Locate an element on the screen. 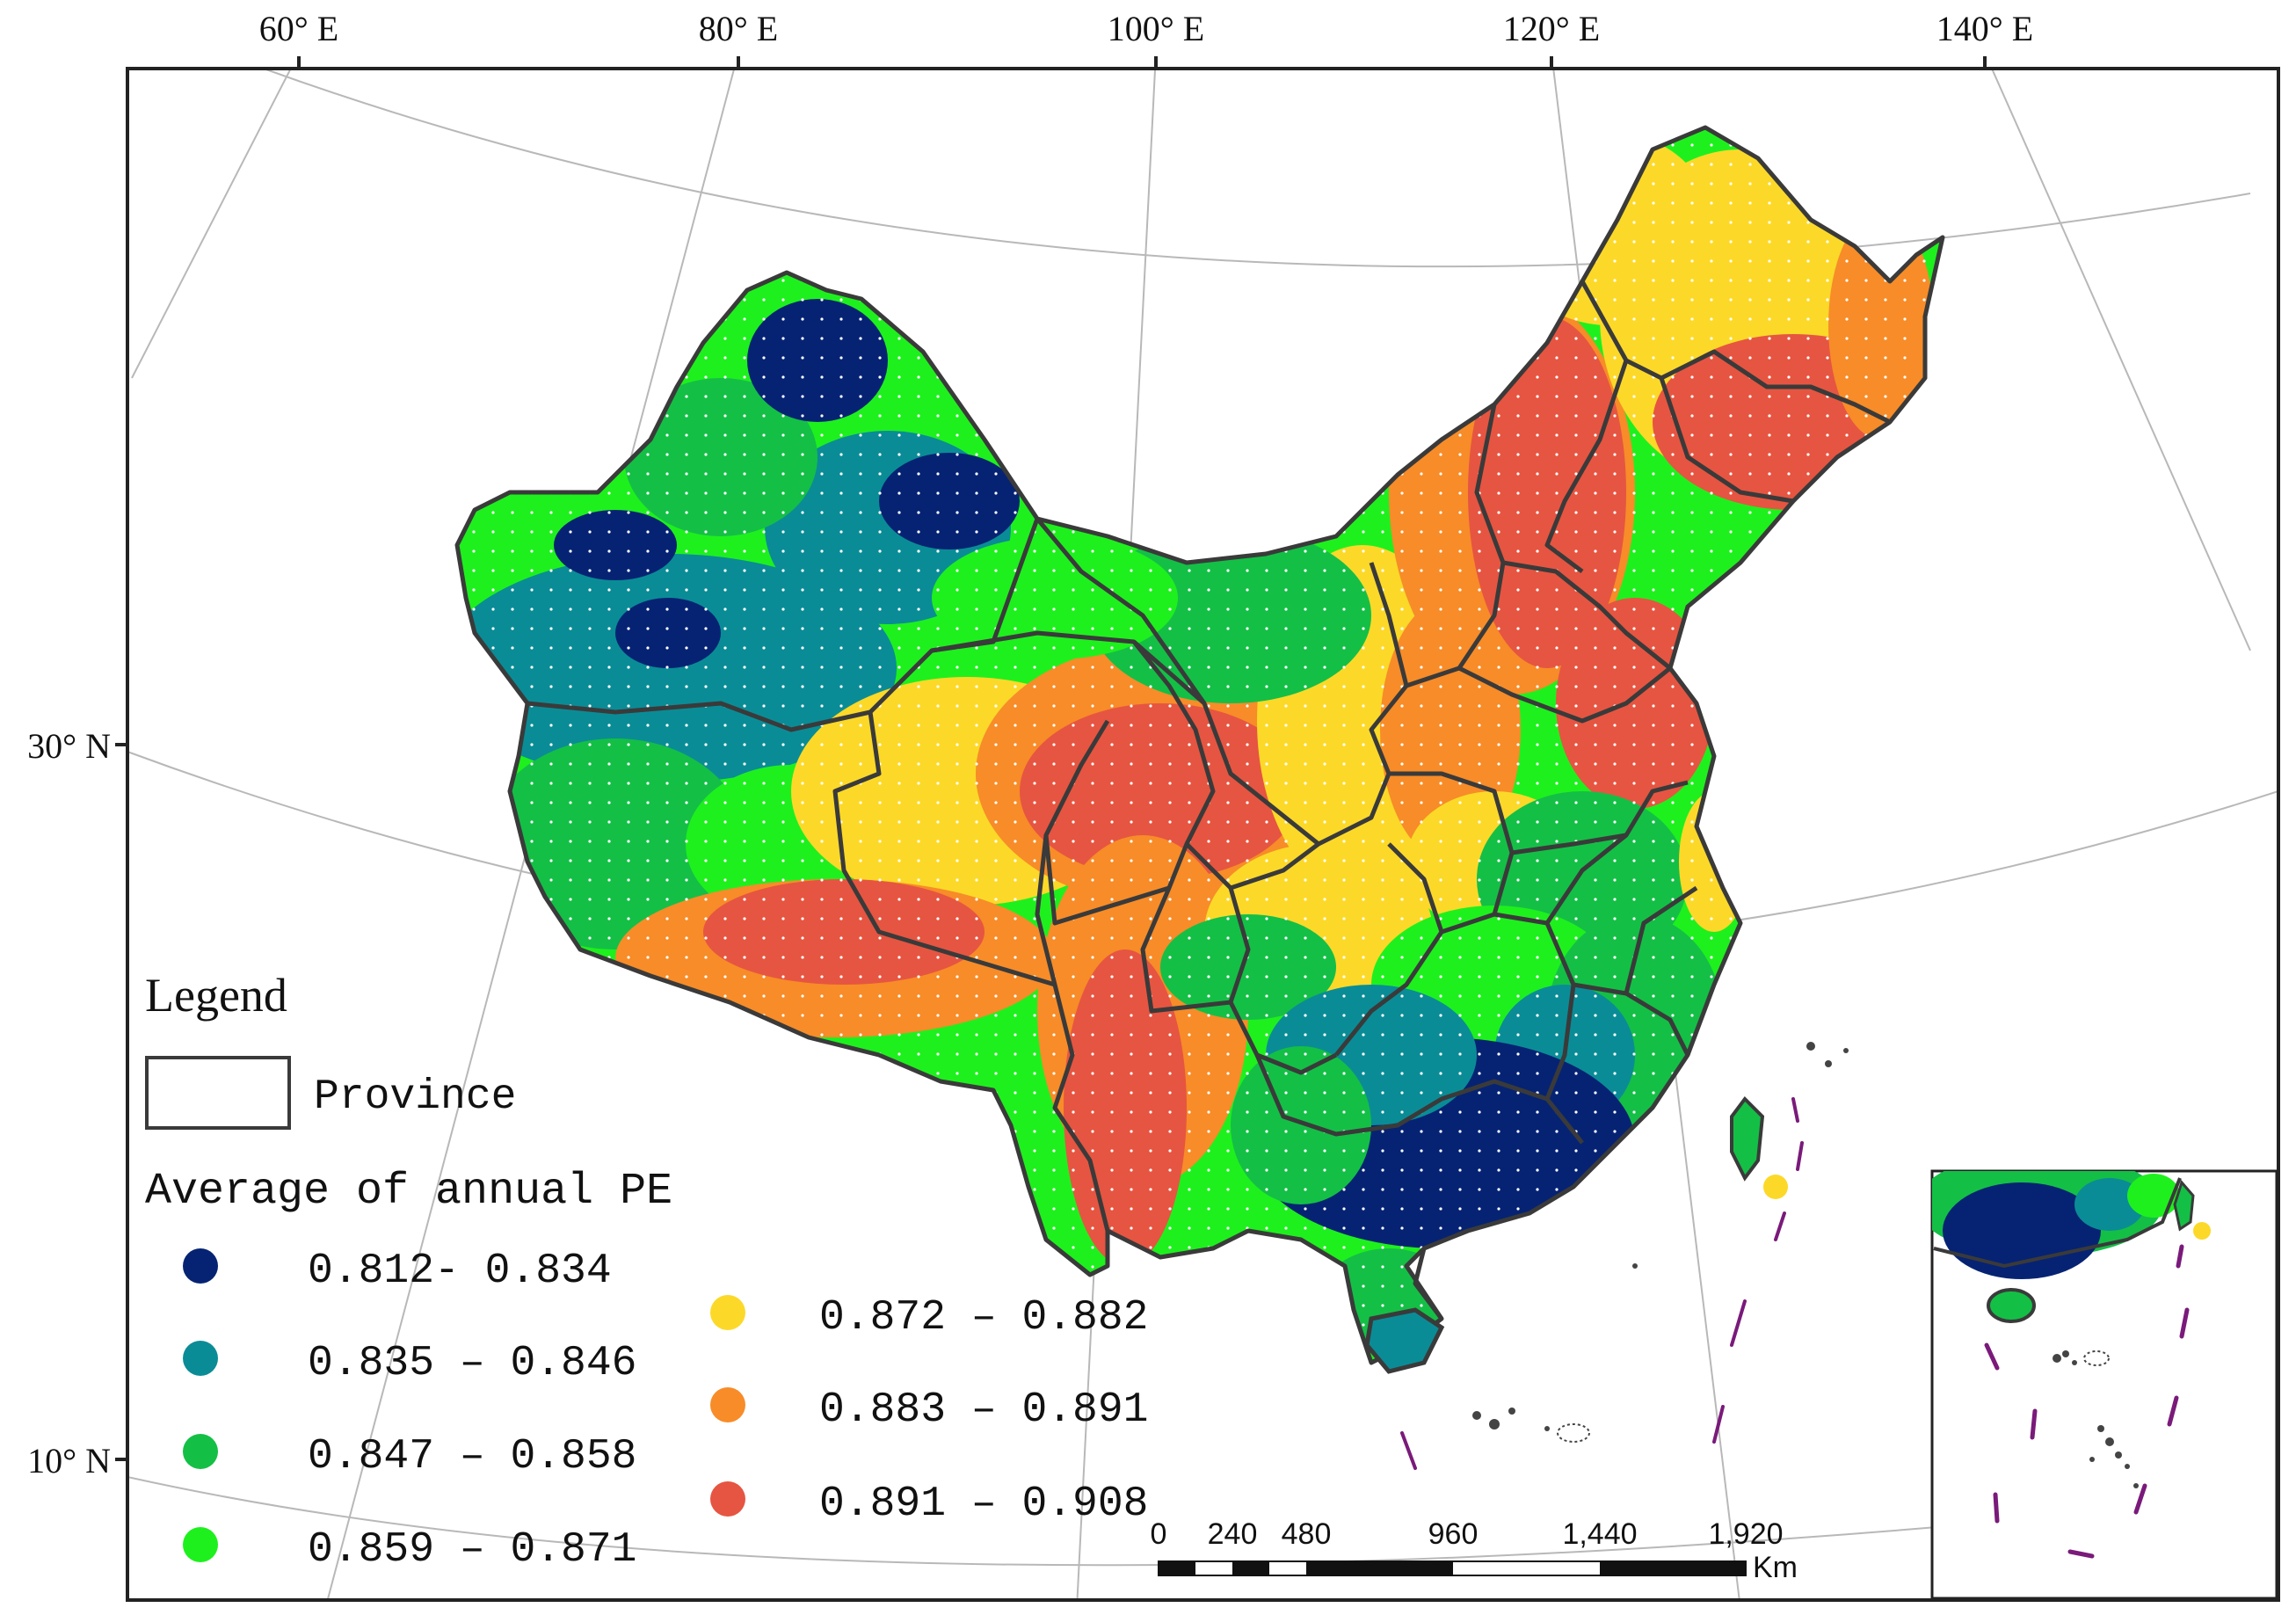 The height and width of the screenshot is (1615, 2296). lon-label-120: 120° E is located at coordinates (1551, 28).